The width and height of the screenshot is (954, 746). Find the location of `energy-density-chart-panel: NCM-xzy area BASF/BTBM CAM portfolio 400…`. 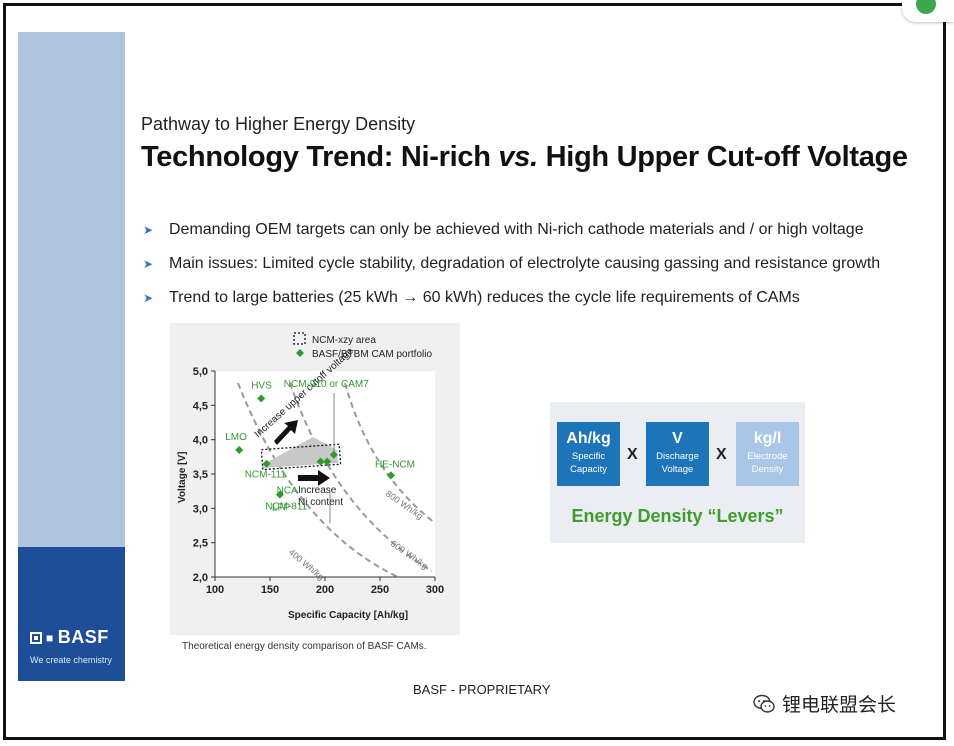

energy-density-chart-panel: NCM-xzy area BASF/BTBM CAM portfolio 400… is located at coordinates (315, 479).